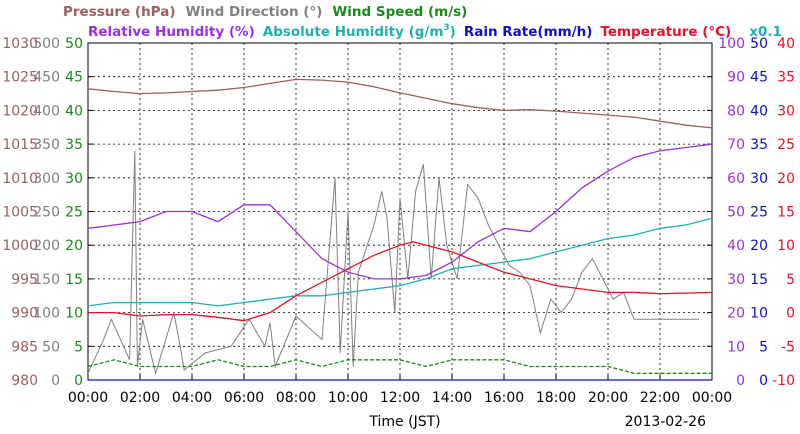 The width and height of the screenshot is (800, 434). I want to click on left-tick-label: 300, so click(46, 179).